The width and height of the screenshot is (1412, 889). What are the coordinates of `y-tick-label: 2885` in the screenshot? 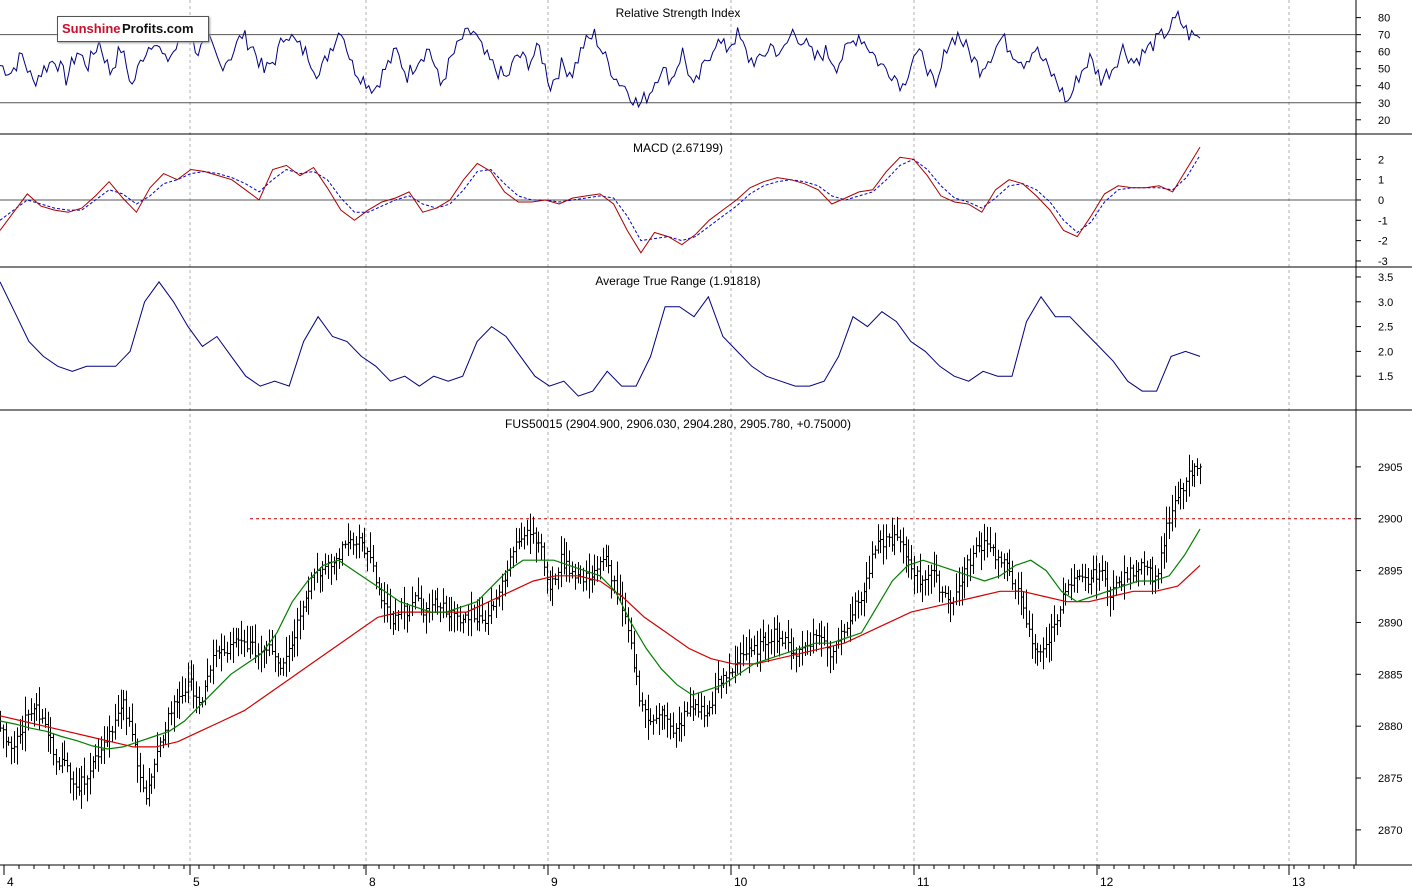 It's located at (1390, 675).